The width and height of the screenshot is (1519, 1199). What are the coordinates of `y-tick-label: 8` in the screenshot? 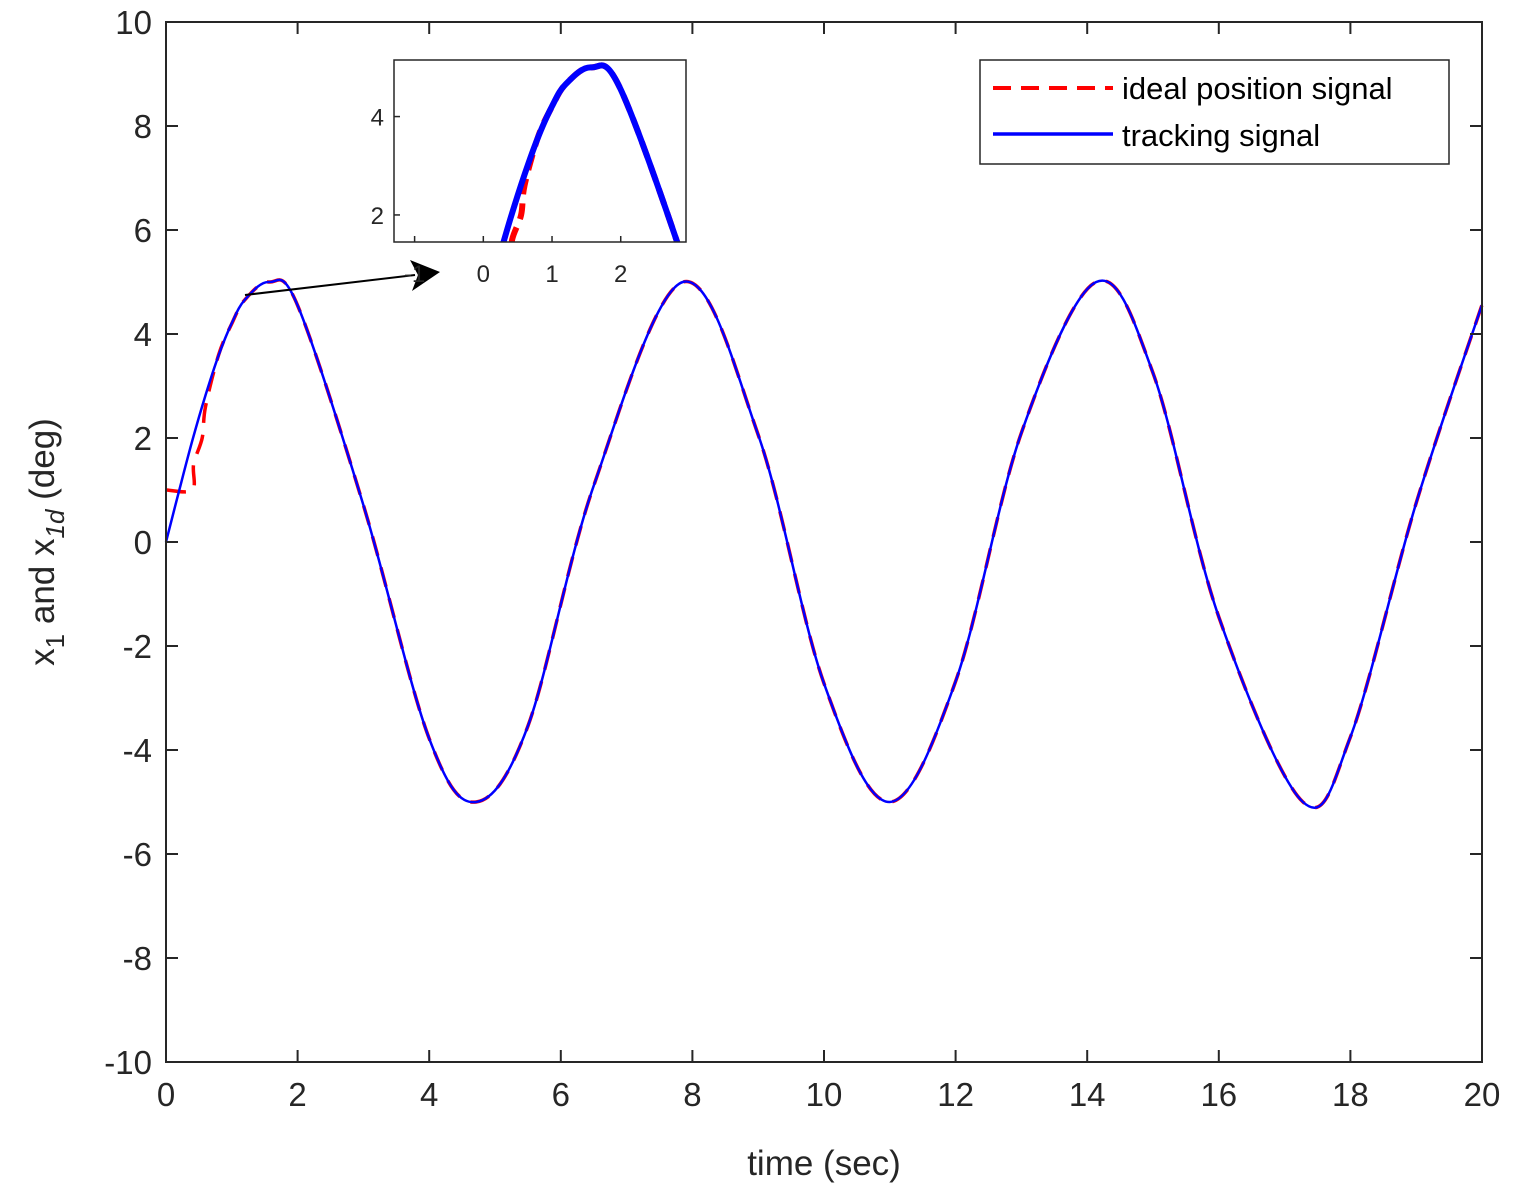 It's located at (143, 126).